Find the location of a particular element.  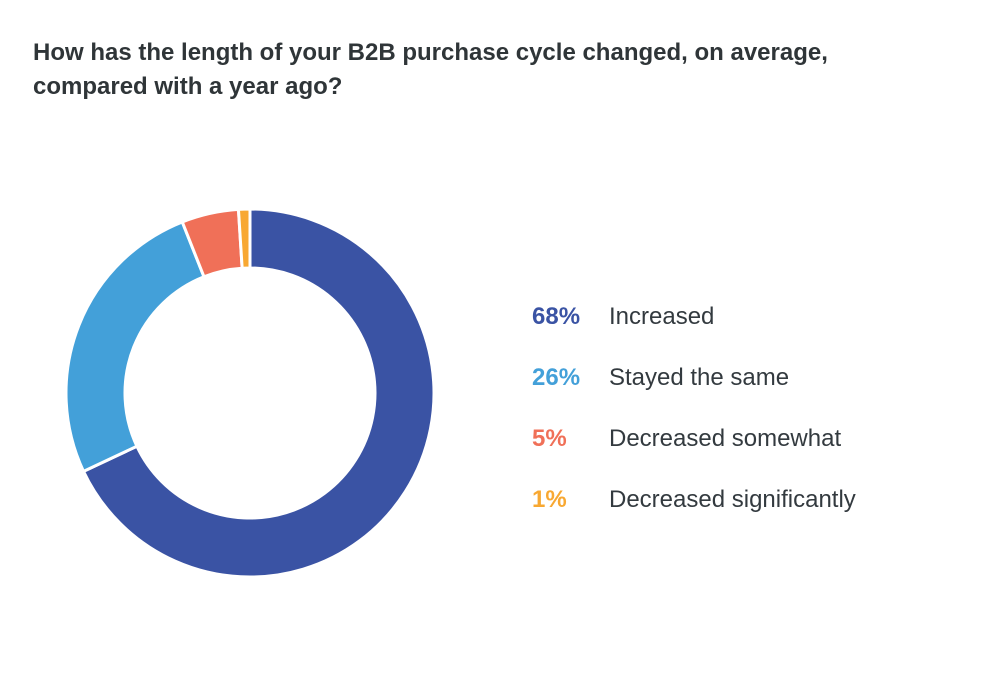

legend-item: 5% Decreased somewhat is located at coordinates (694, 438).